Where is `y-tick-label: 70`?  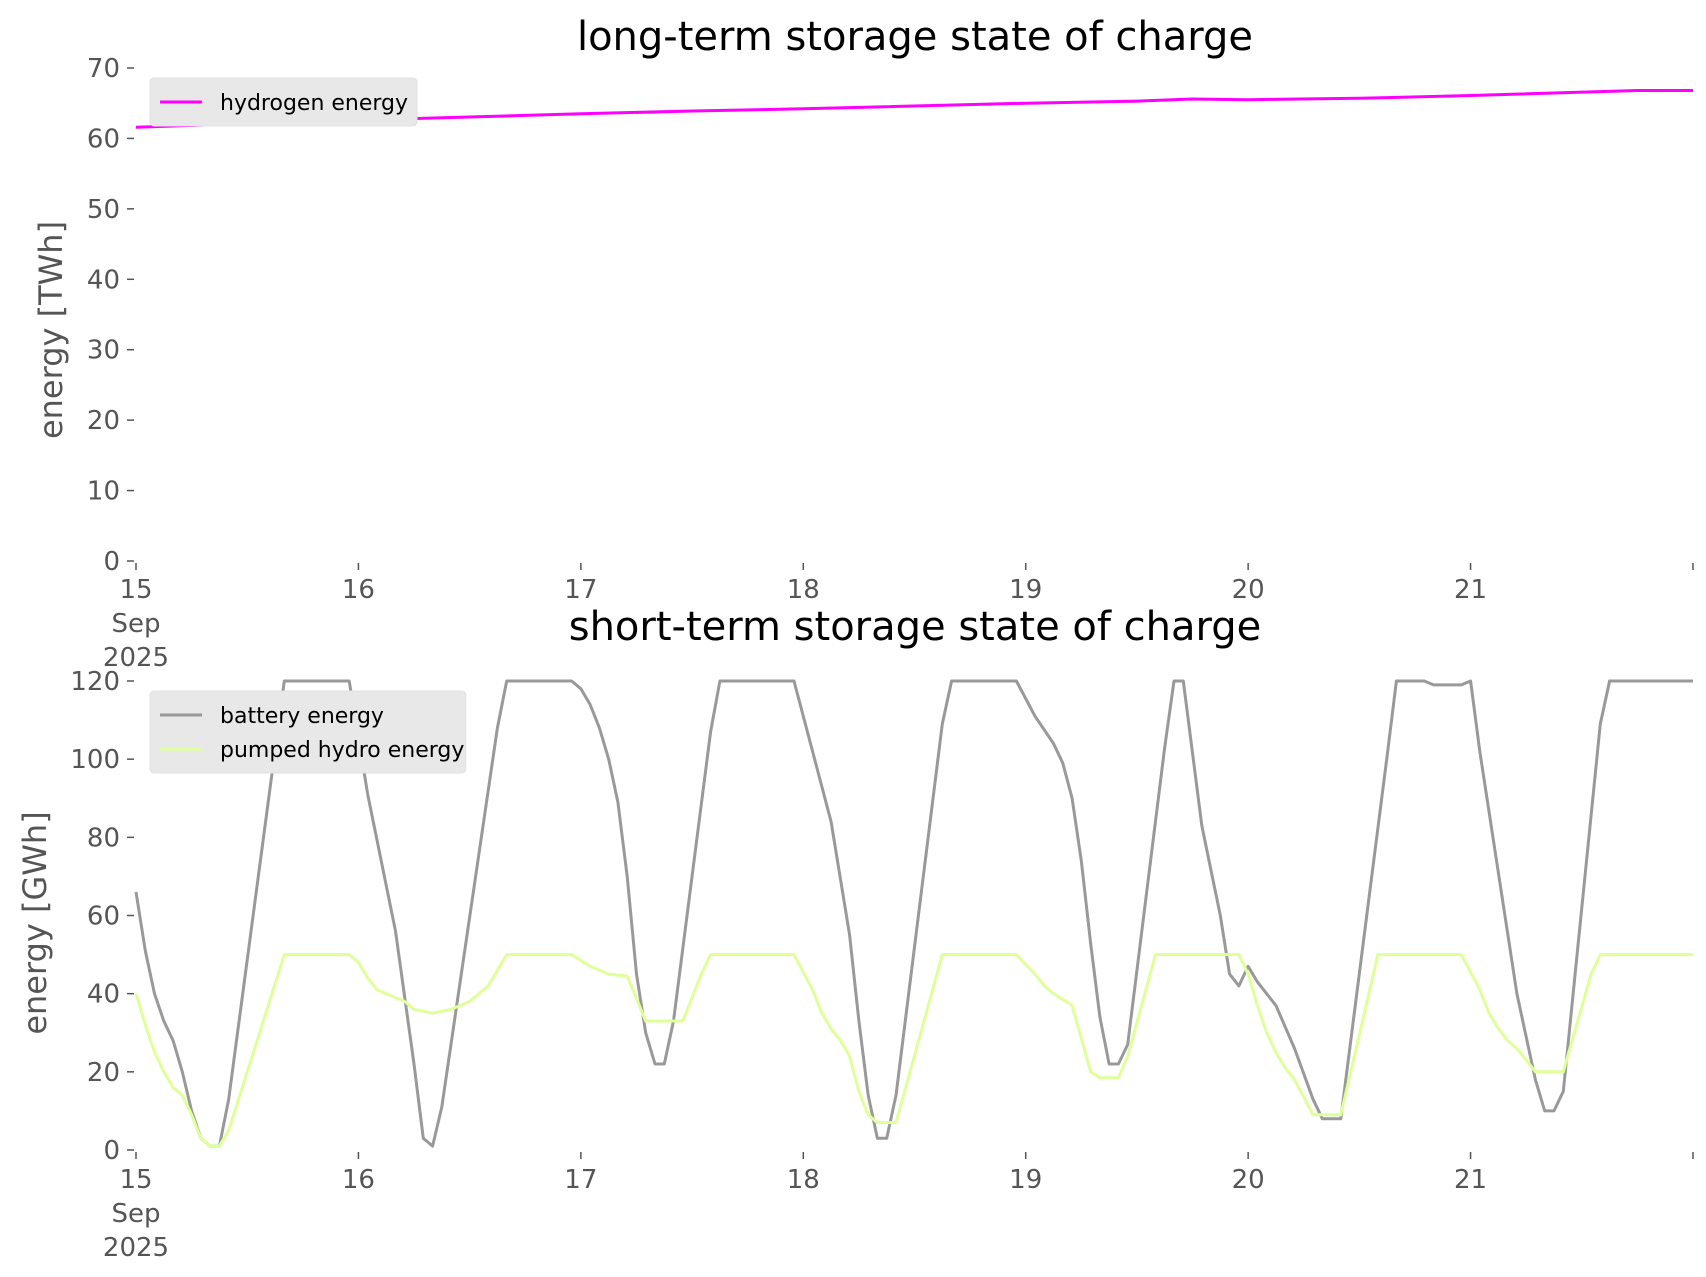
y-tick-label: 70 is located at coordinates (103, 69).